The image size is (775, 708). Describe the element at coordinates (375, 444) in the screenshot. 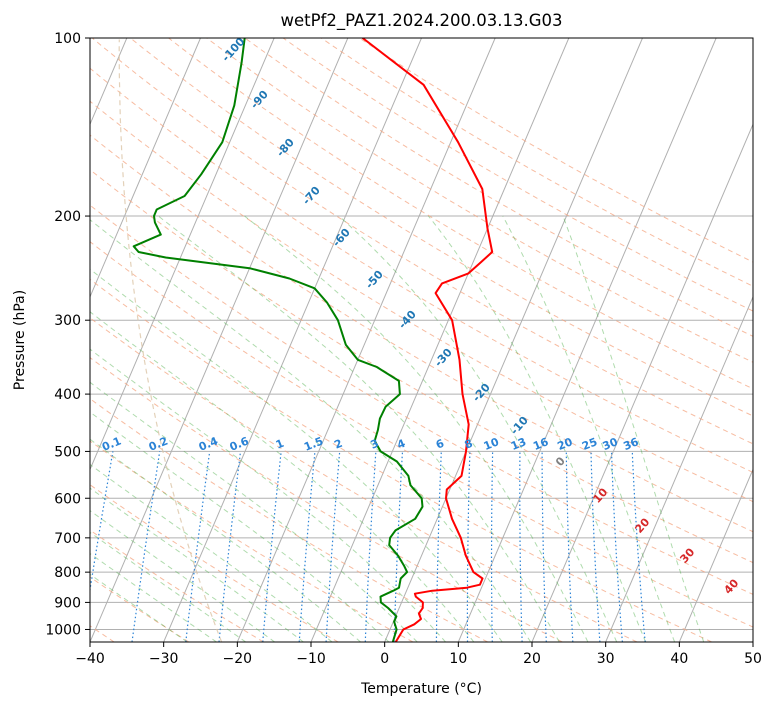

I see `mixing-ratio-label: 3` at that location.